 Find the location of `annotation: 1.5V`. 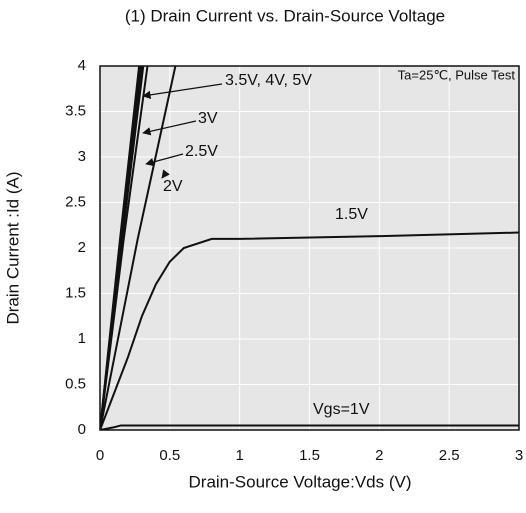

annotation: 1.5V is located at coordinates (351, 214).